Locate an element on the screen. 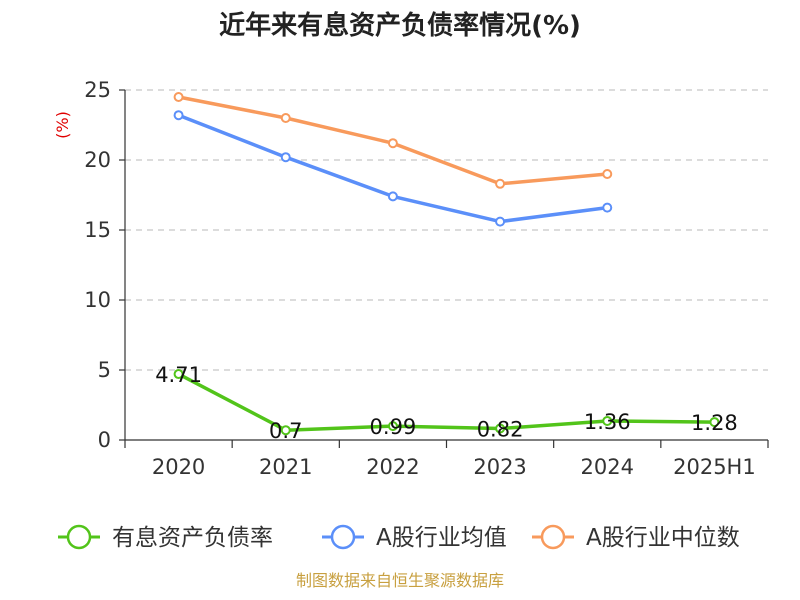 The width and height of the screenshot is (800, 600). y-tick-label: 15 is located at coordinates (97, 230).